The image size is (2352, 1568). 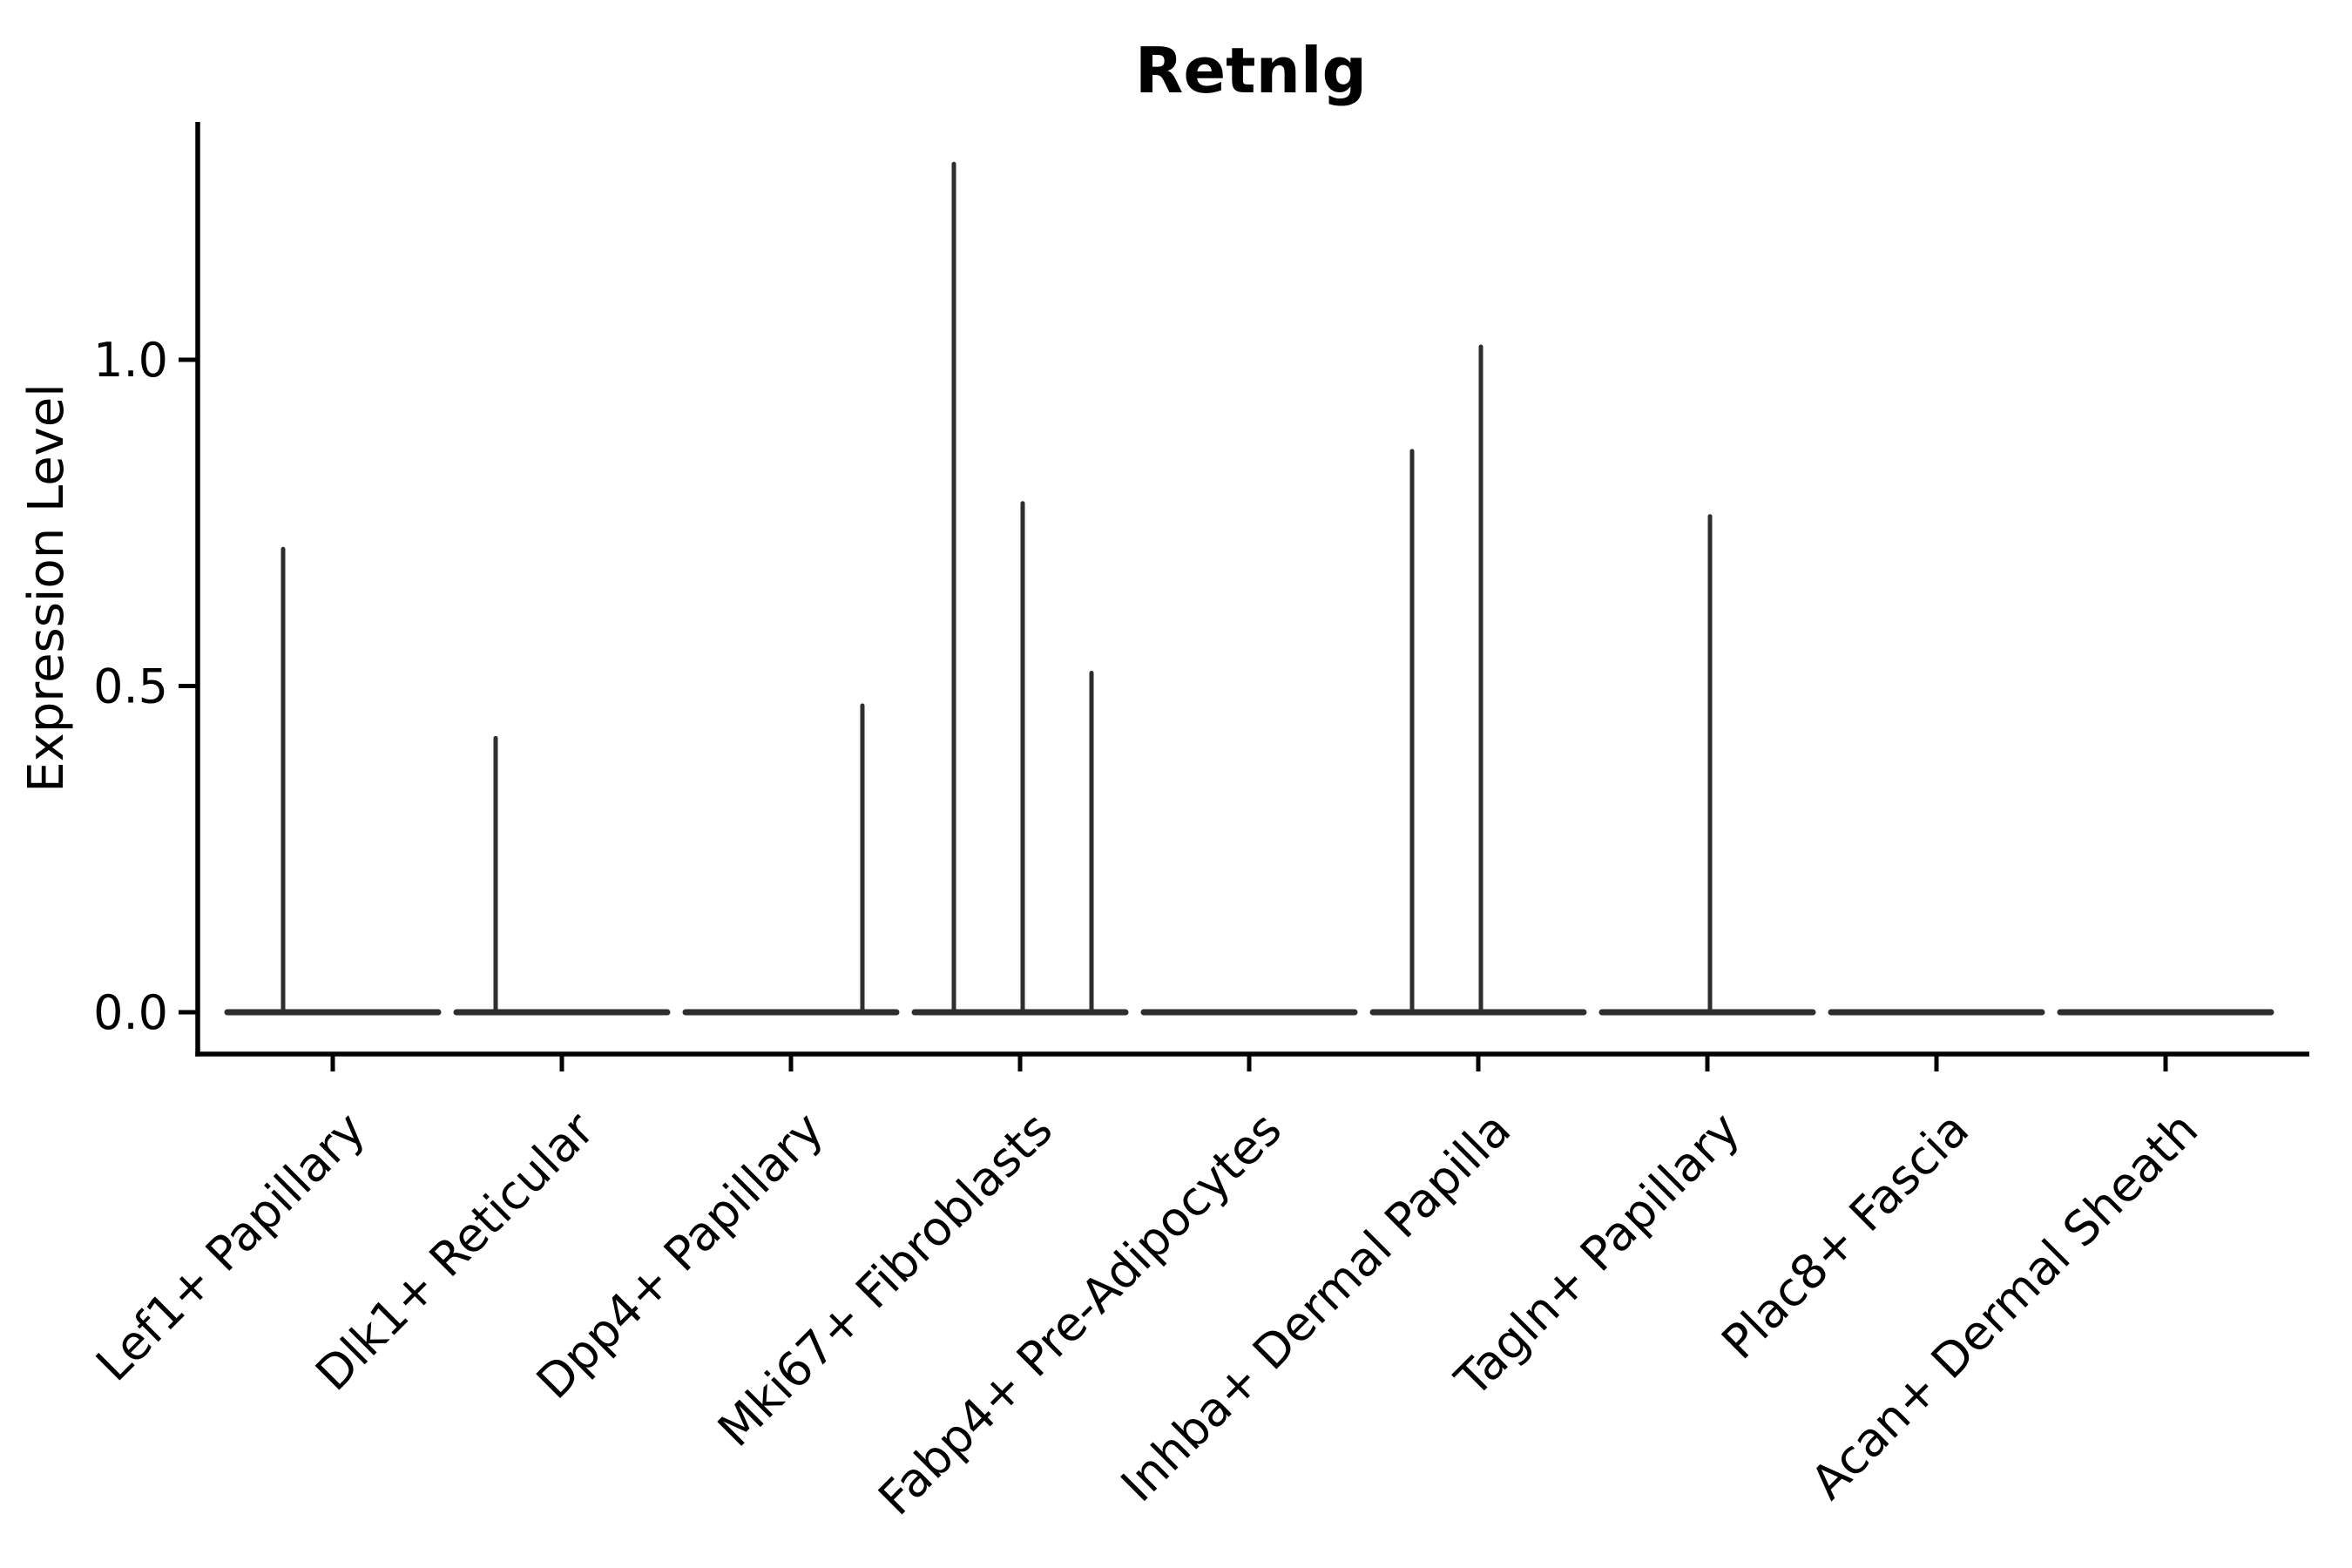 I want to click on y-tick-label: 0.0, so click(x=130, y=1013).